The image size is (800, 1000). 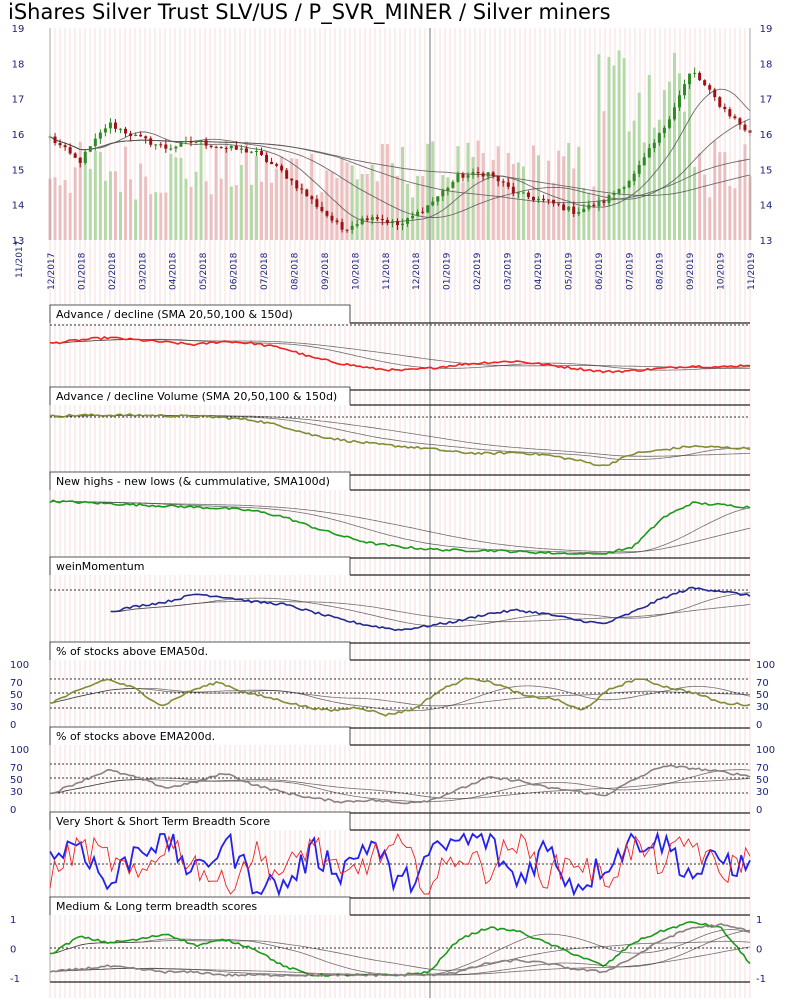 What do you see at coordinates (759, 950) in the screenshot?
I see `panel-ytick-right: 0` at bounding box center [759, 950].